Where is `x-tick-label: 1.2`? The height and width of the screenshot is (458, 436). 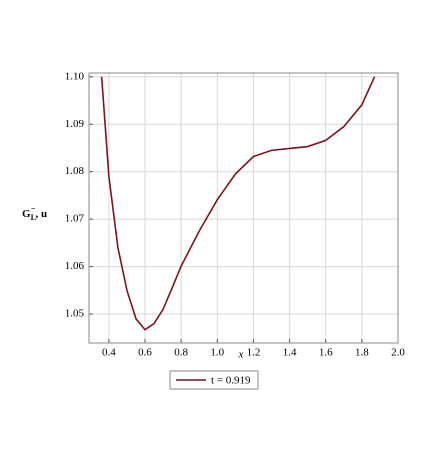 x-tick-label: 1.2 is located at coordinates (254, 353).